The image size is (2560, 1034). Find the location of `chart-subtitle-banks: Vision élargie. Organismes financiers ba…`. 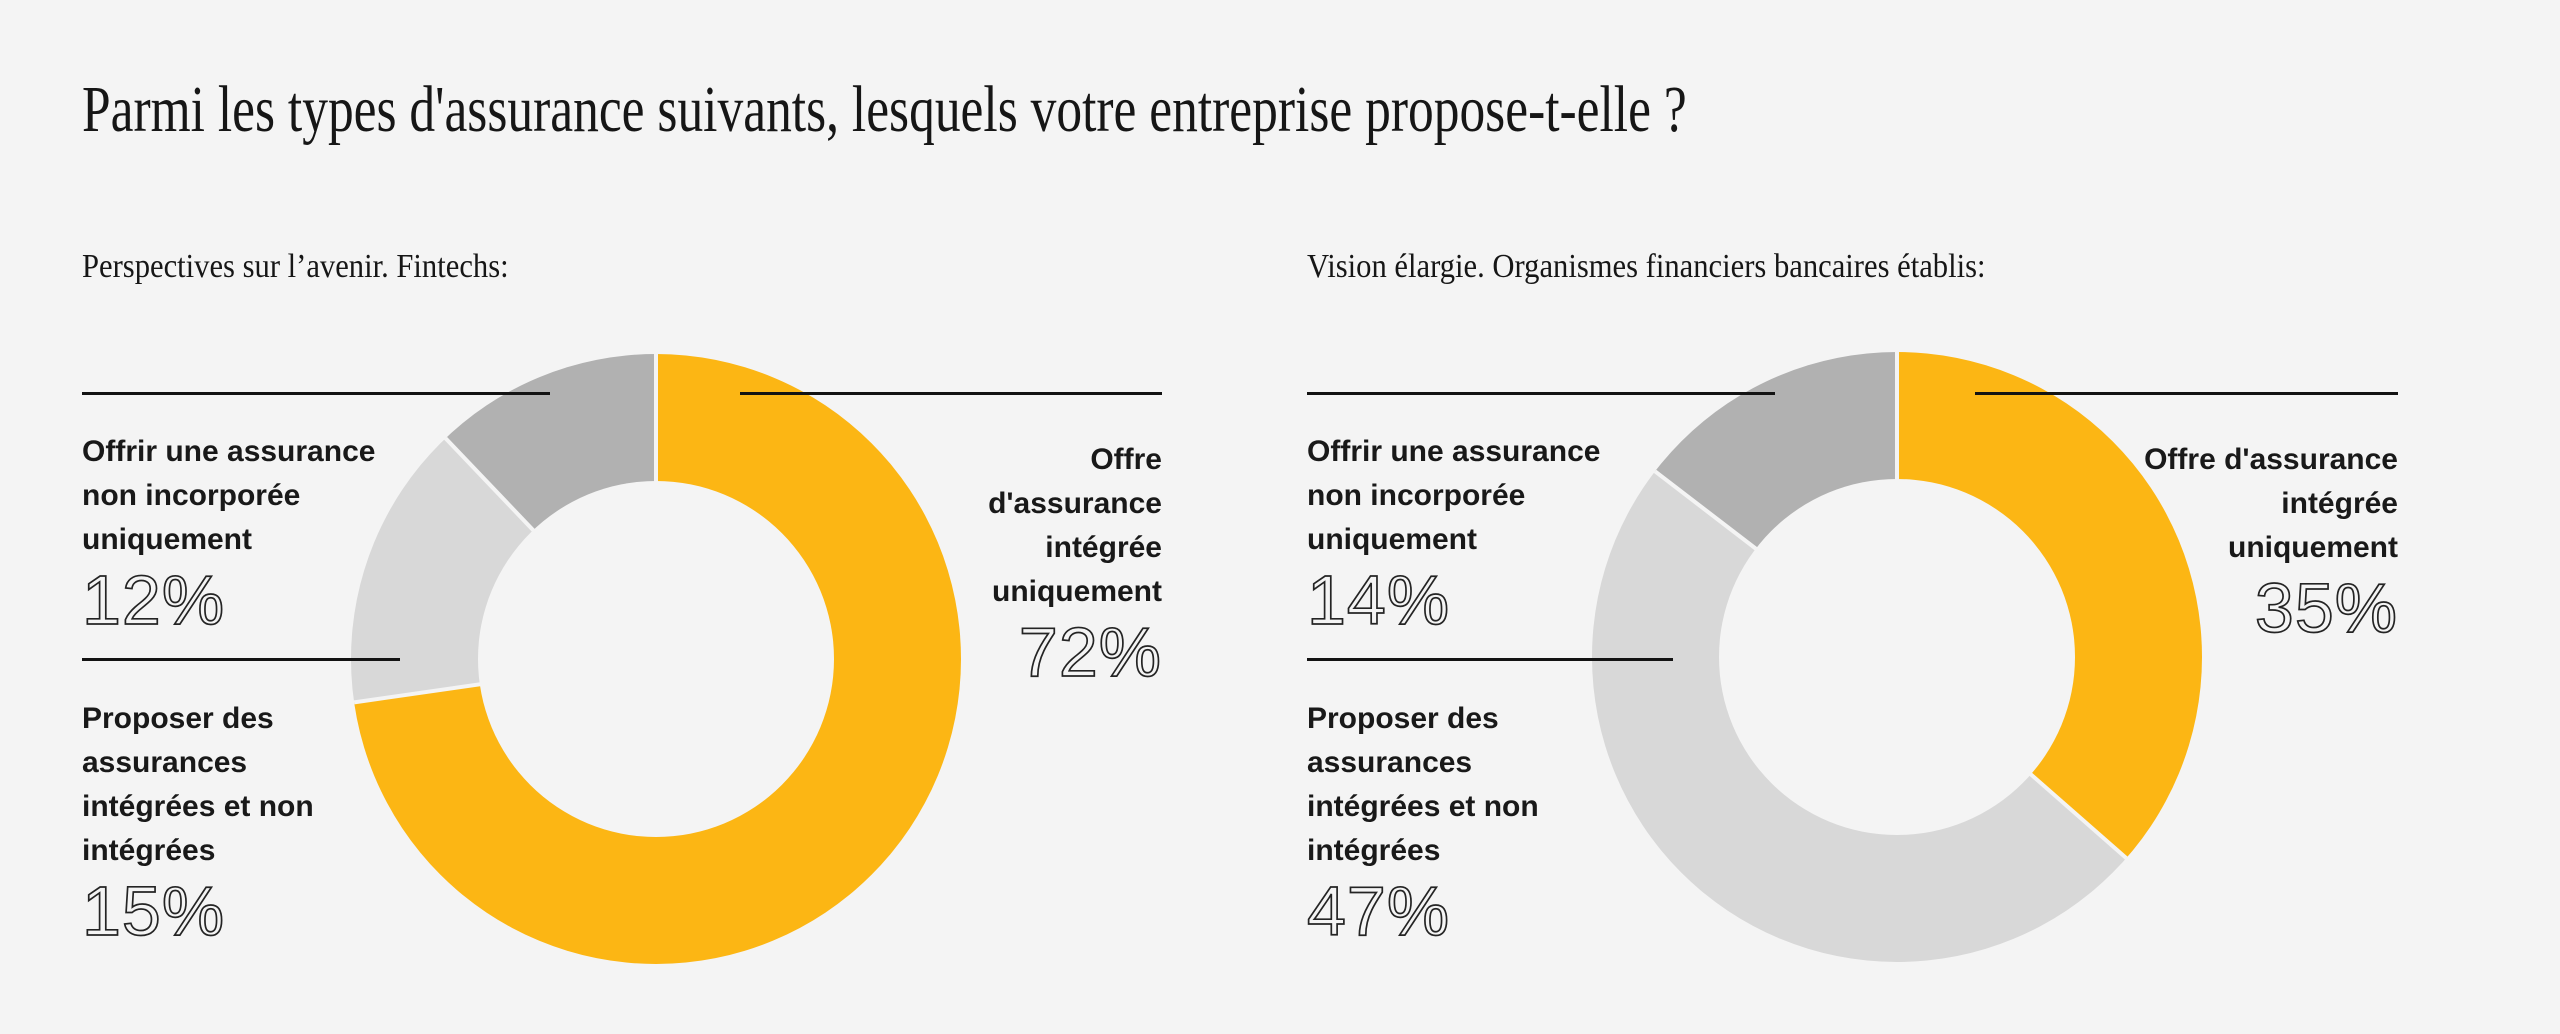

chart-subtitle-banks: Vision élargie. Organismes financiers ba… is located at coordinates (1646, 266).